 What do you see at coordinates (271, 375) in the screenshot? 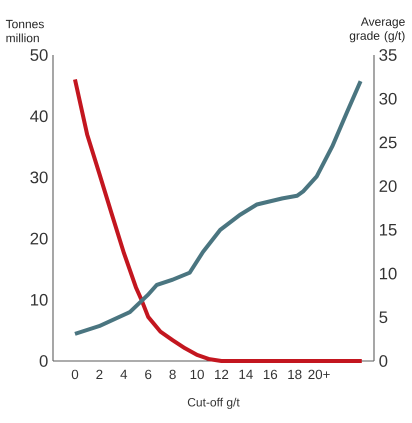
I see `x-tick-label: 16` at bounding box center [271, 375].